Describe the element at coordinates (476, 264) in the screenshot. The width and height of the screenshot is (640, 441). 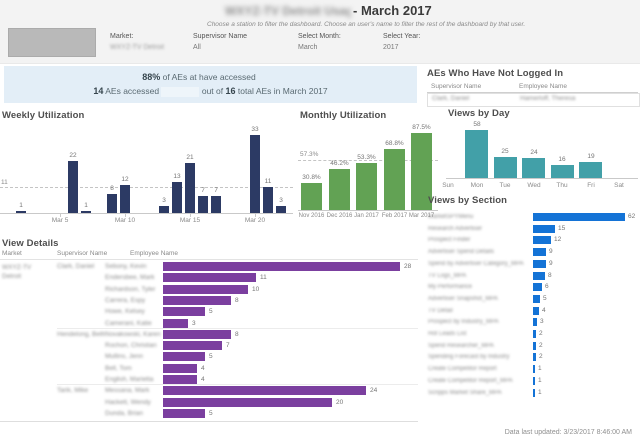
I see `section-label: Spend by Advertiser Category_MPA` at that location.